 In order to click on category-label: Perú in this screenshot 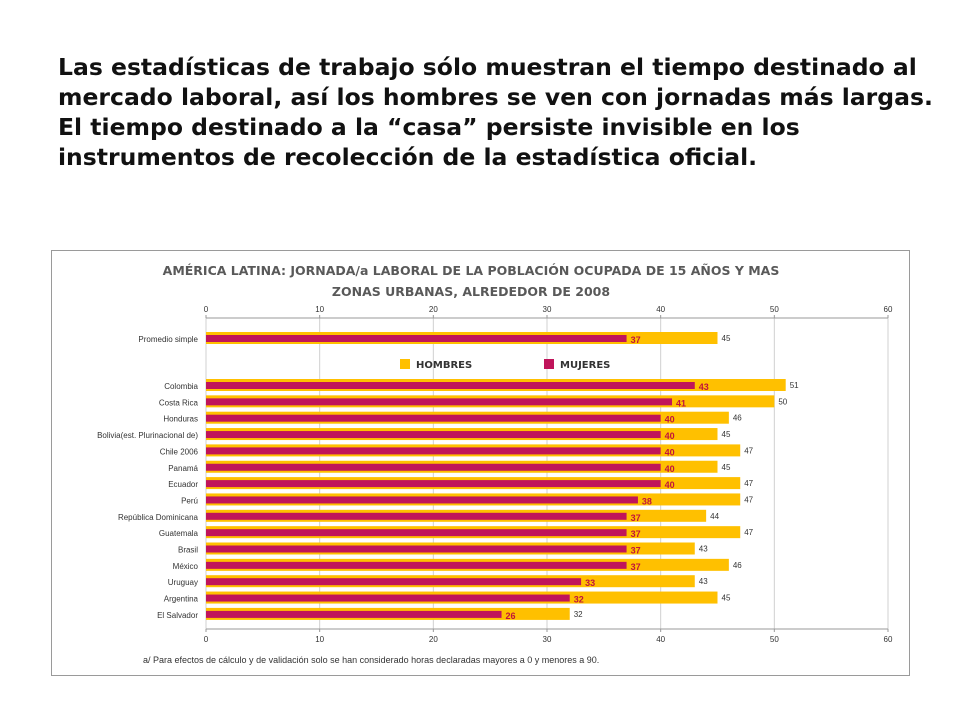, I will do `click(189, 500)`.